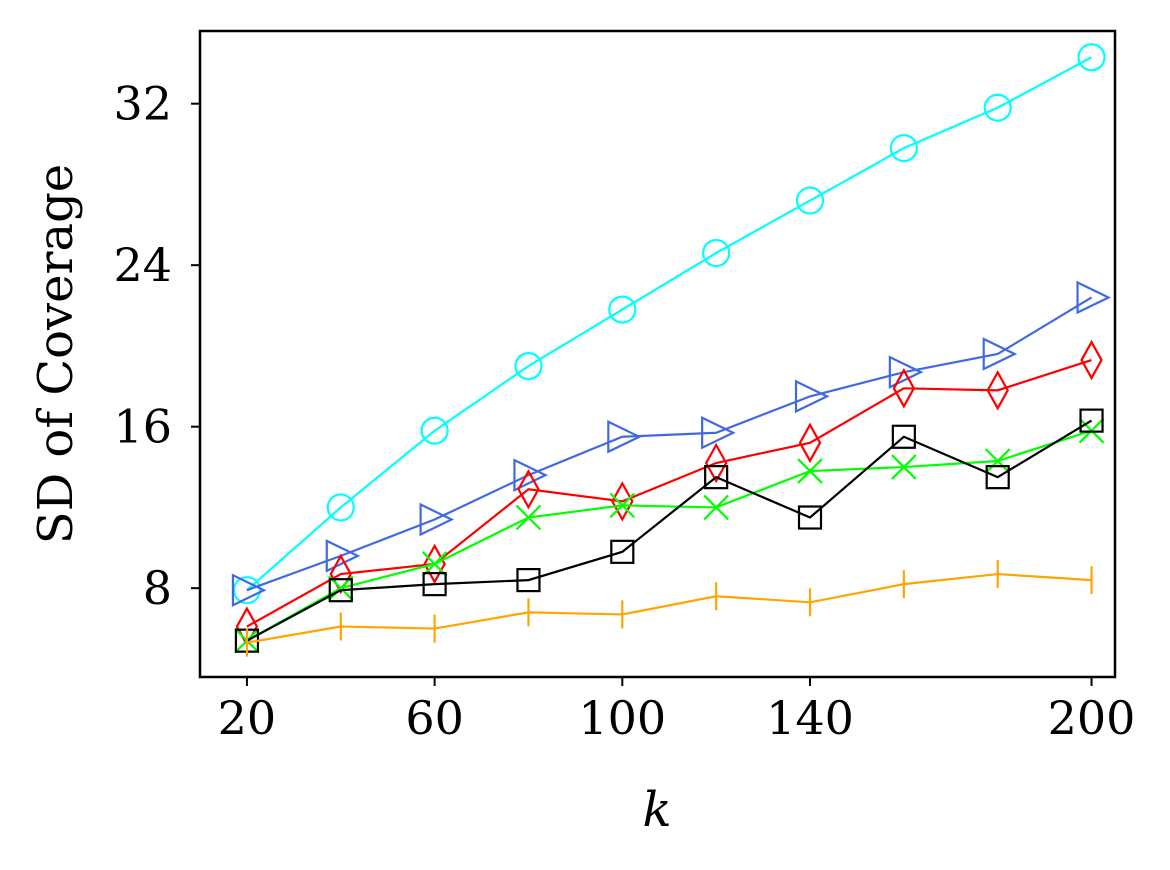  Describe the element at coordinates (142, 427) in the screenshot. I see `y-tick-label: 16` at that location.